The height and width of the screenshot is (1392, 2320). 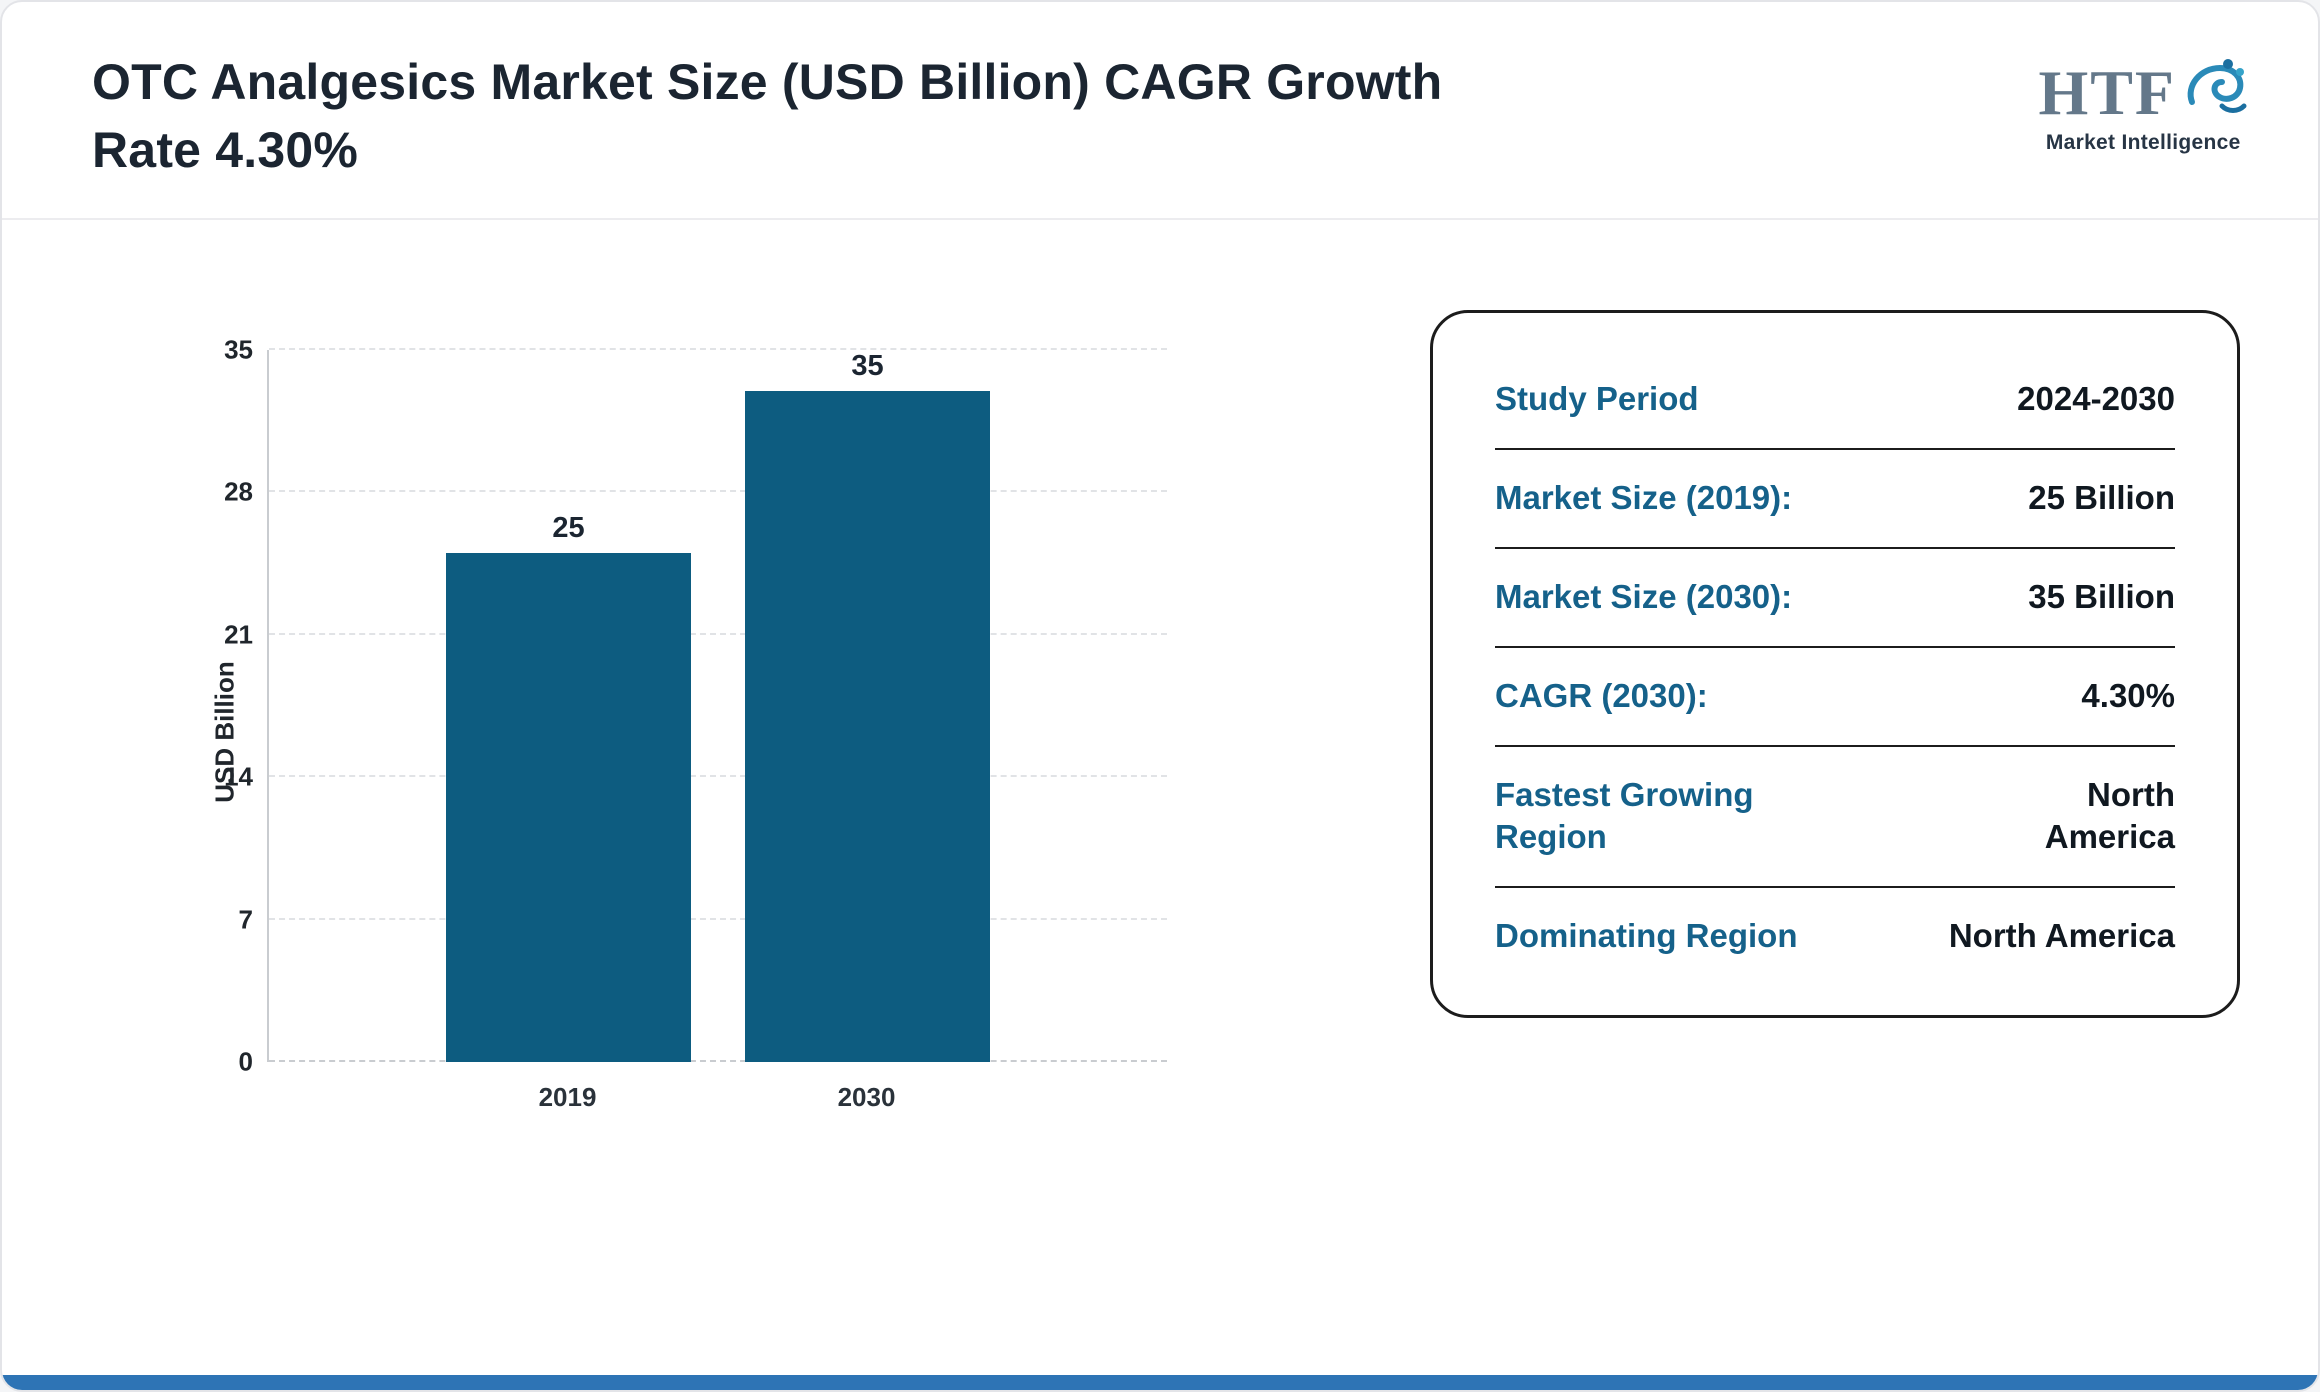 What do you see at coordinates (2215, 90) in the screenshot?
I see `htf-swirl-icon` at bounding box center [2215, 90].